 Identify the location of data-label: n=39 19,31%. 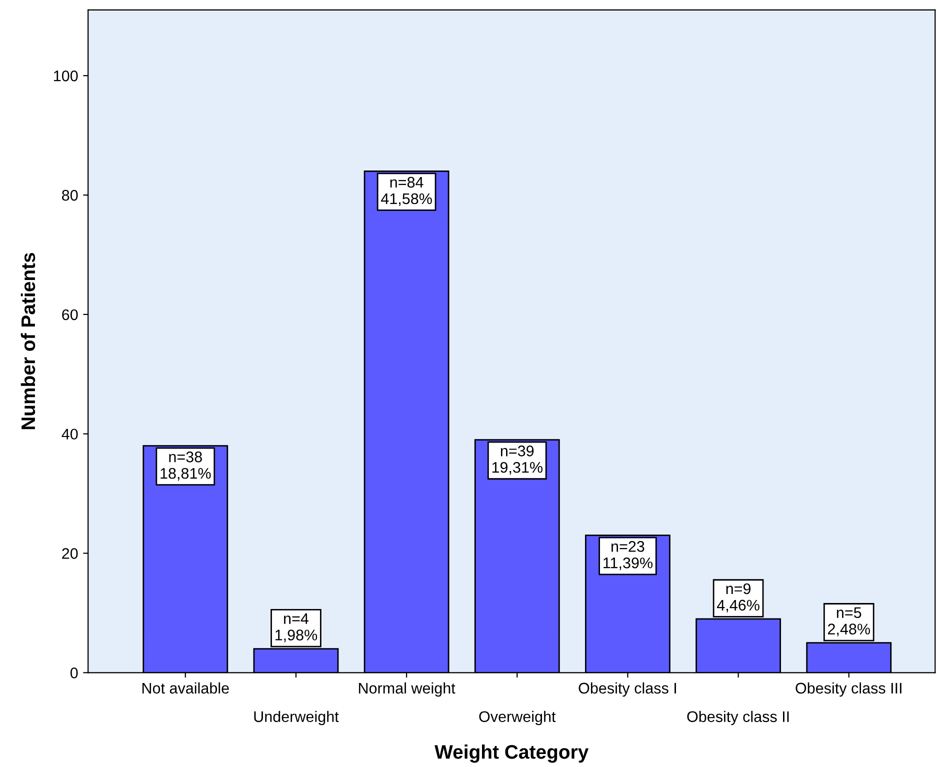
(517, 460).